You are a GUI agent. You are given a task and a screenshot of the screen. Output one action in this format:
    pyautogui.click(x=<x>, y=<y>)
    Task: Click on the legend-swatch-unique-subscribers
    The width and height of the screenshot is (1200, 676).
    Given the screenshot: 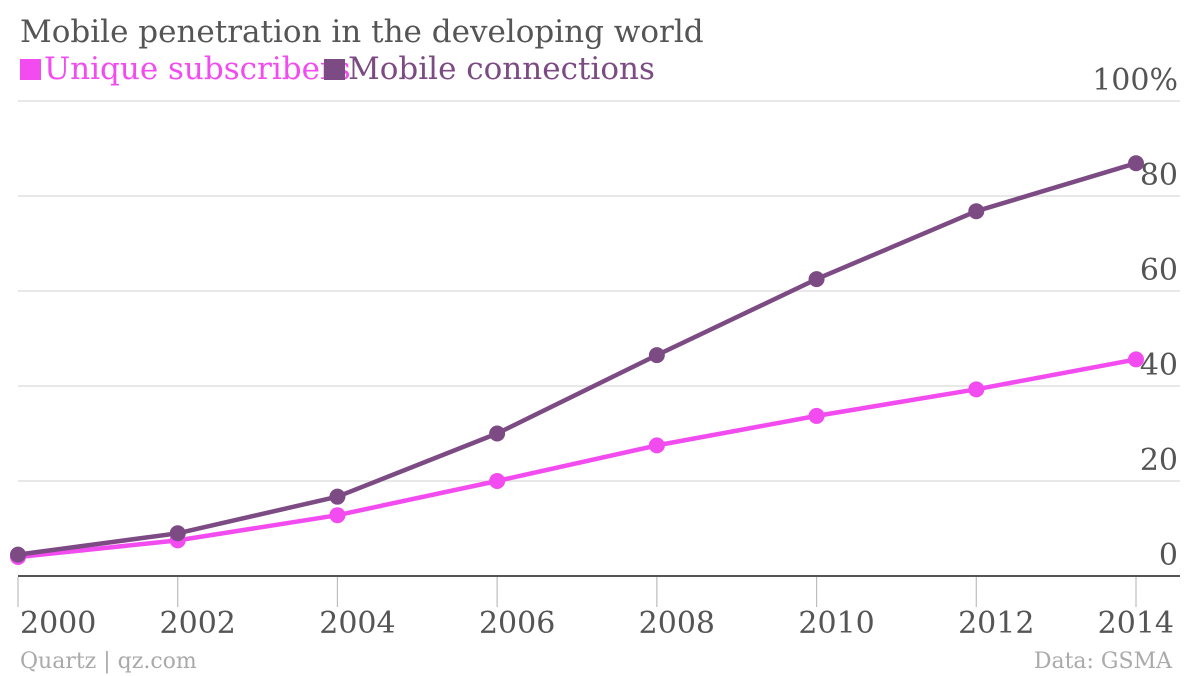 What is the action you would take?
    pyautogui.click(x=30, y=69)
    